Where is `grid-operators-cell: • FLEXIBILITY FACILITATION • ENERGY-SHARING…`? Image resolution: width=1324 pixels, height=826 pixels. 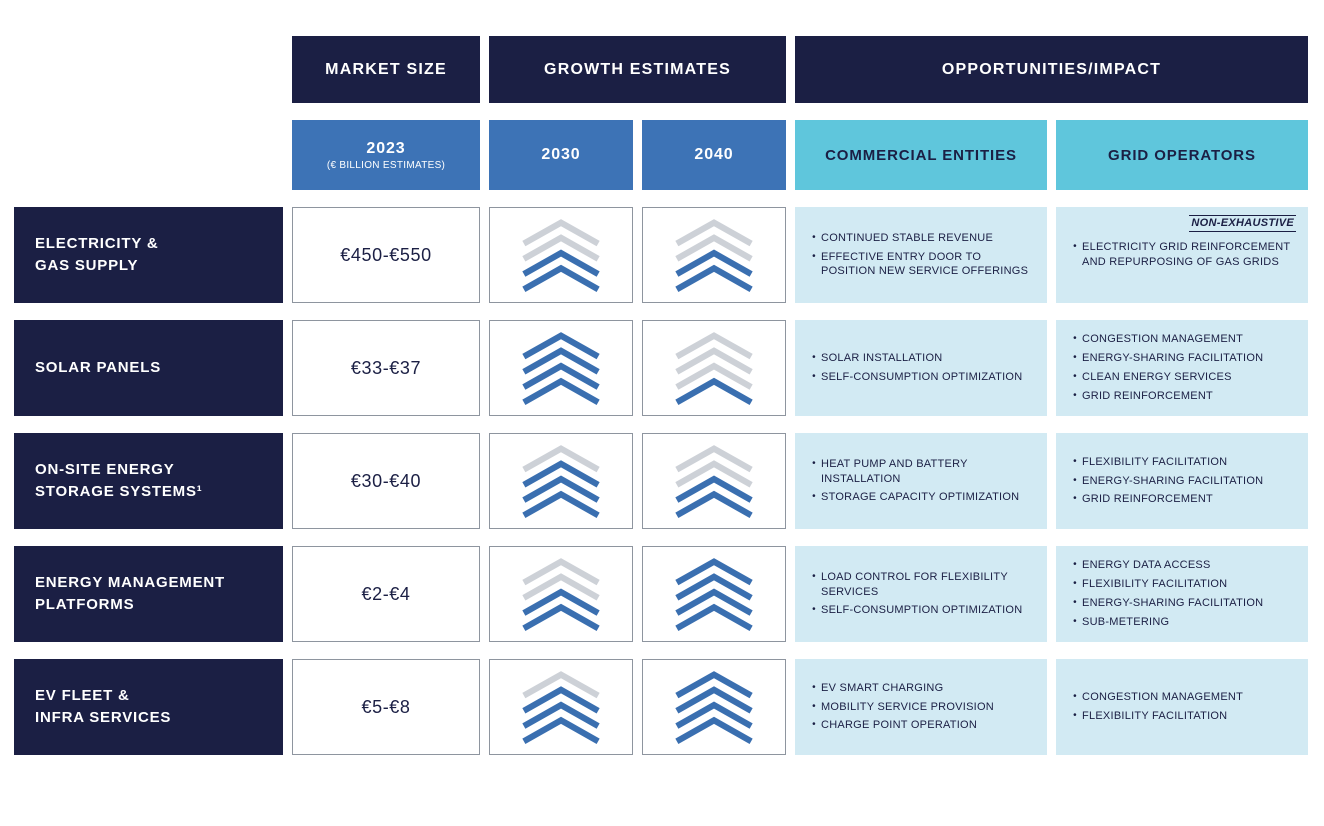 grid-operators-cell: • FLEXIBILITY FACILITATION • ENERGY-SHARING… is located at coordinates (1182, 481).